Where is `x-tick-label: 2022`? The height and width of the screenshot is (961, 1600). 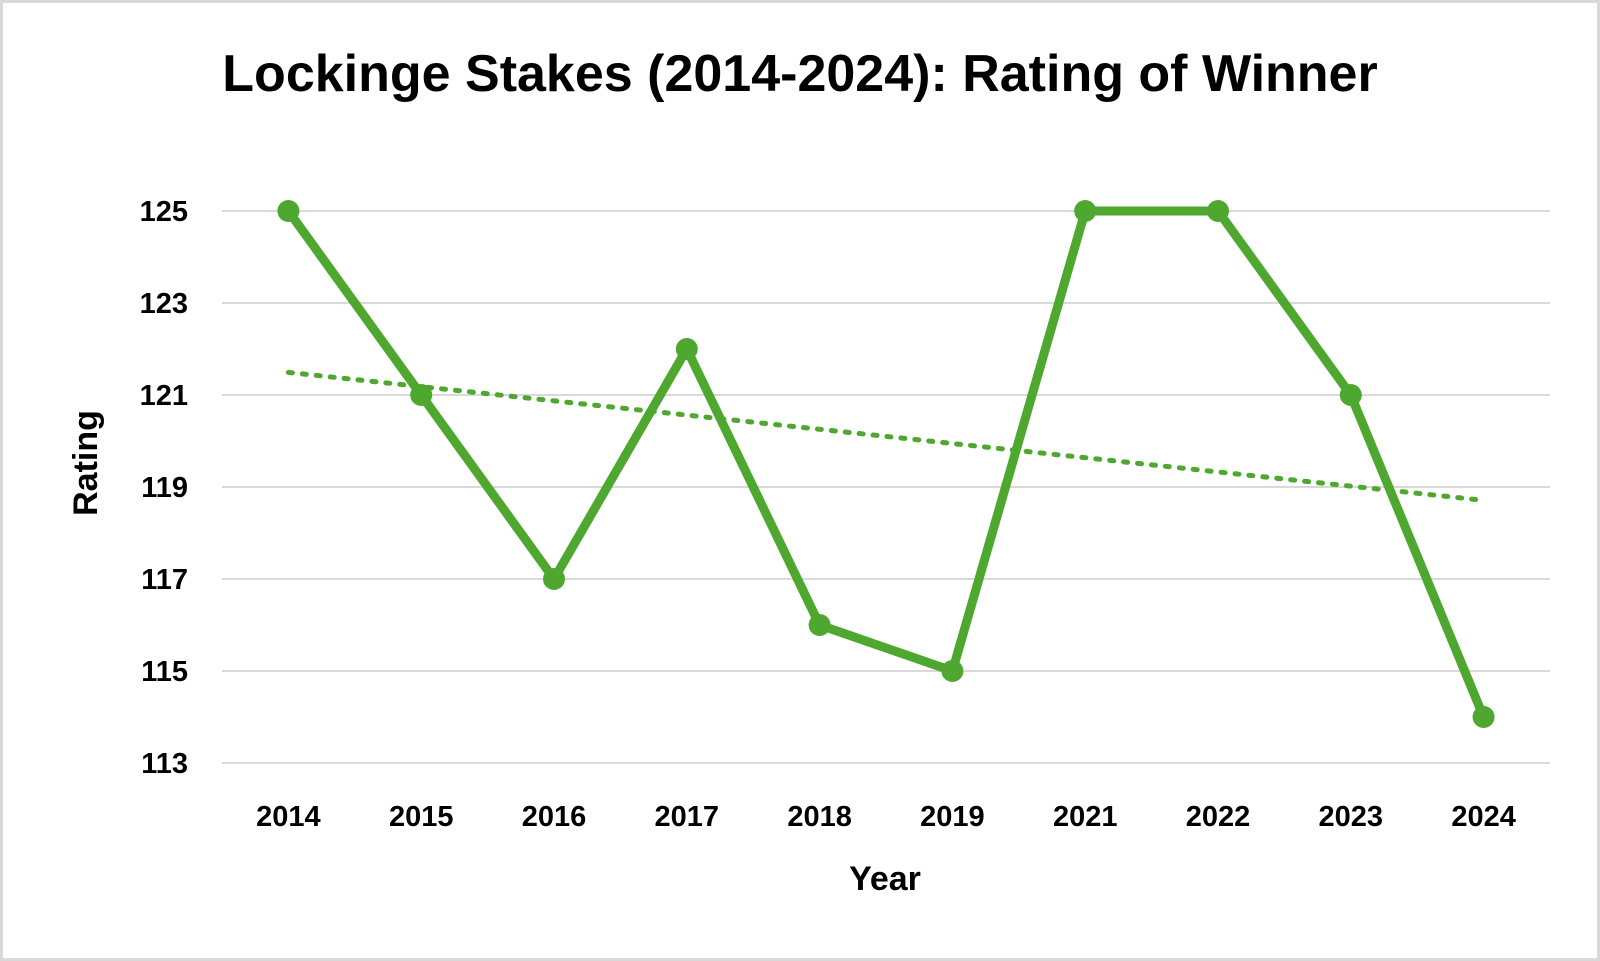
x-tick-label: 2022 is located at coordinates (1218, 817).